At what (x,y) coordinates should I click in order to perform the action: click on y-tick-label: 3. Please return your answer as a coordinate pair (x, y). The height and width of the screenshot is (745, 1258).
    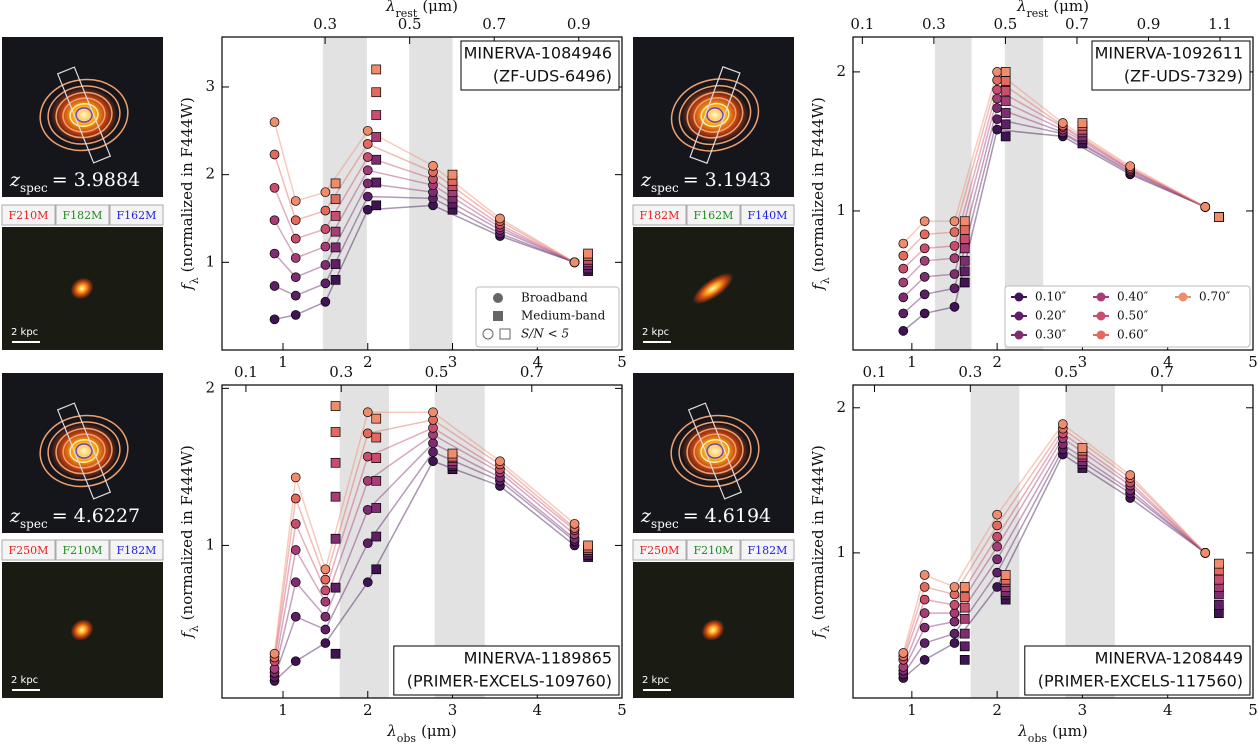
    Looking at the image, I should click on (210, 86).